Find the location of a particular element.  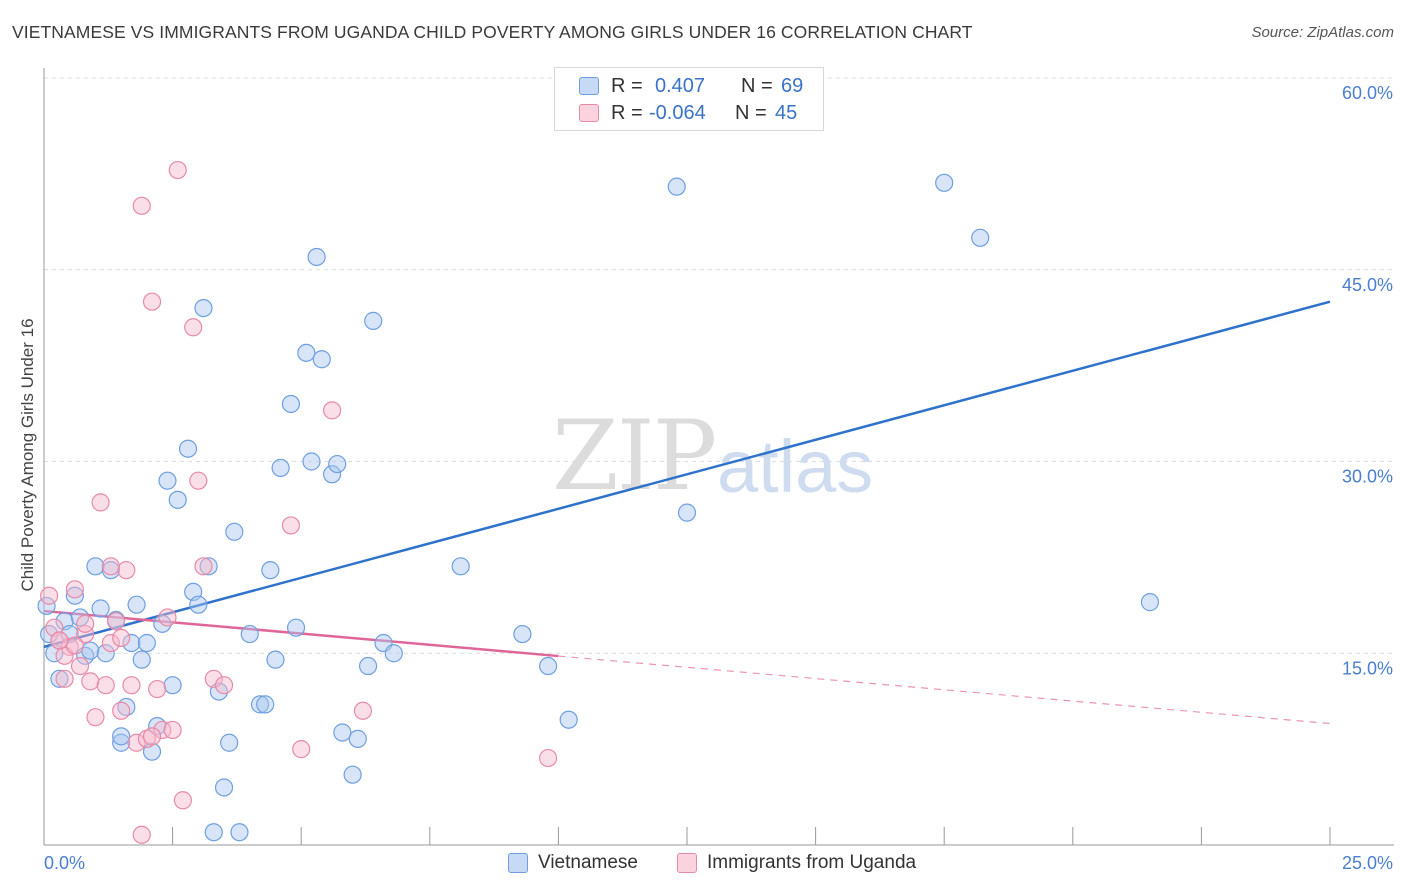

legend-label-uganda: Immigrants from Uganda is located at coordinates (812, 862).